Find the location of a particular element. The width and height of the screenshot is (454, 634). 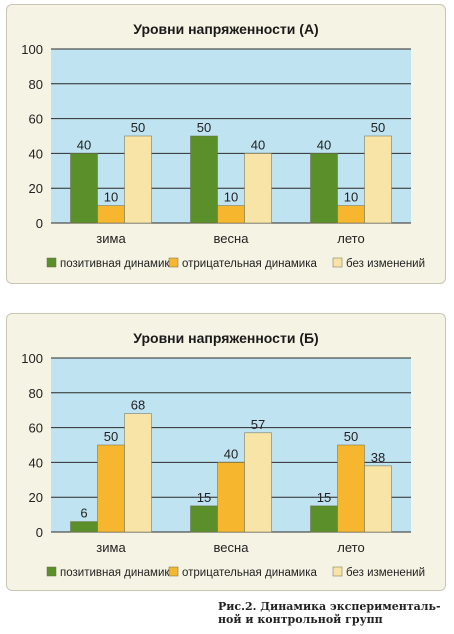

data-label-a-winter-nochange: 50 is located at coordinates (138, 127).